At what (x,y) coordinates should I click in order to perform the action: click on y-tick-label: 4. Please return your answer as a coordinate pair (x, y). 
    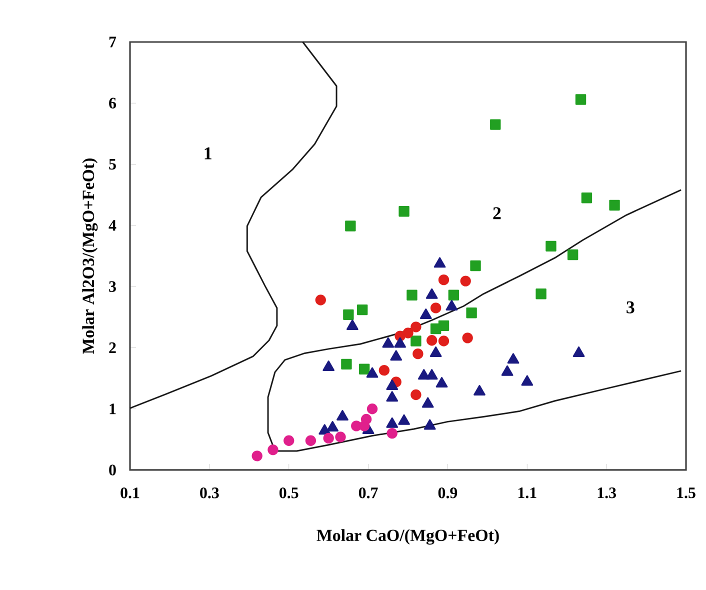
    Looking at the image, I should click on (112, 225).